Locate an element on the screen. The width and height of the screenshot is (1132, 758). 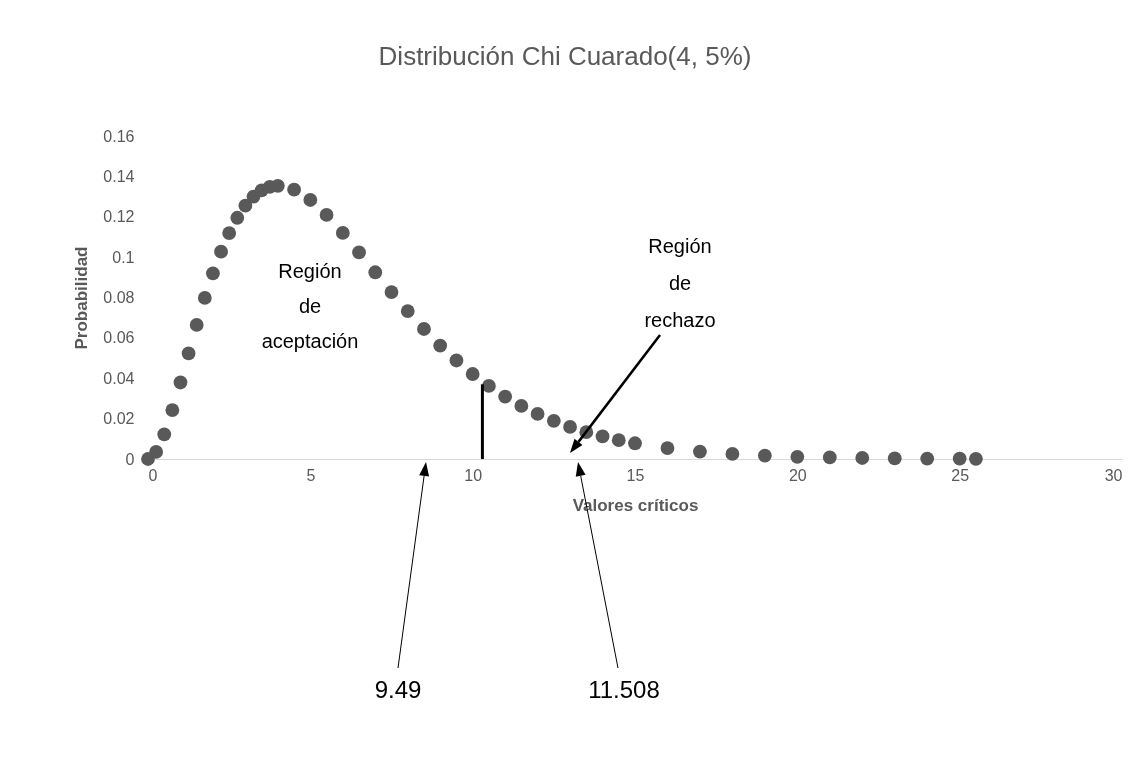
y-tick-label: 0.06 is located at coordinates (119, 338).